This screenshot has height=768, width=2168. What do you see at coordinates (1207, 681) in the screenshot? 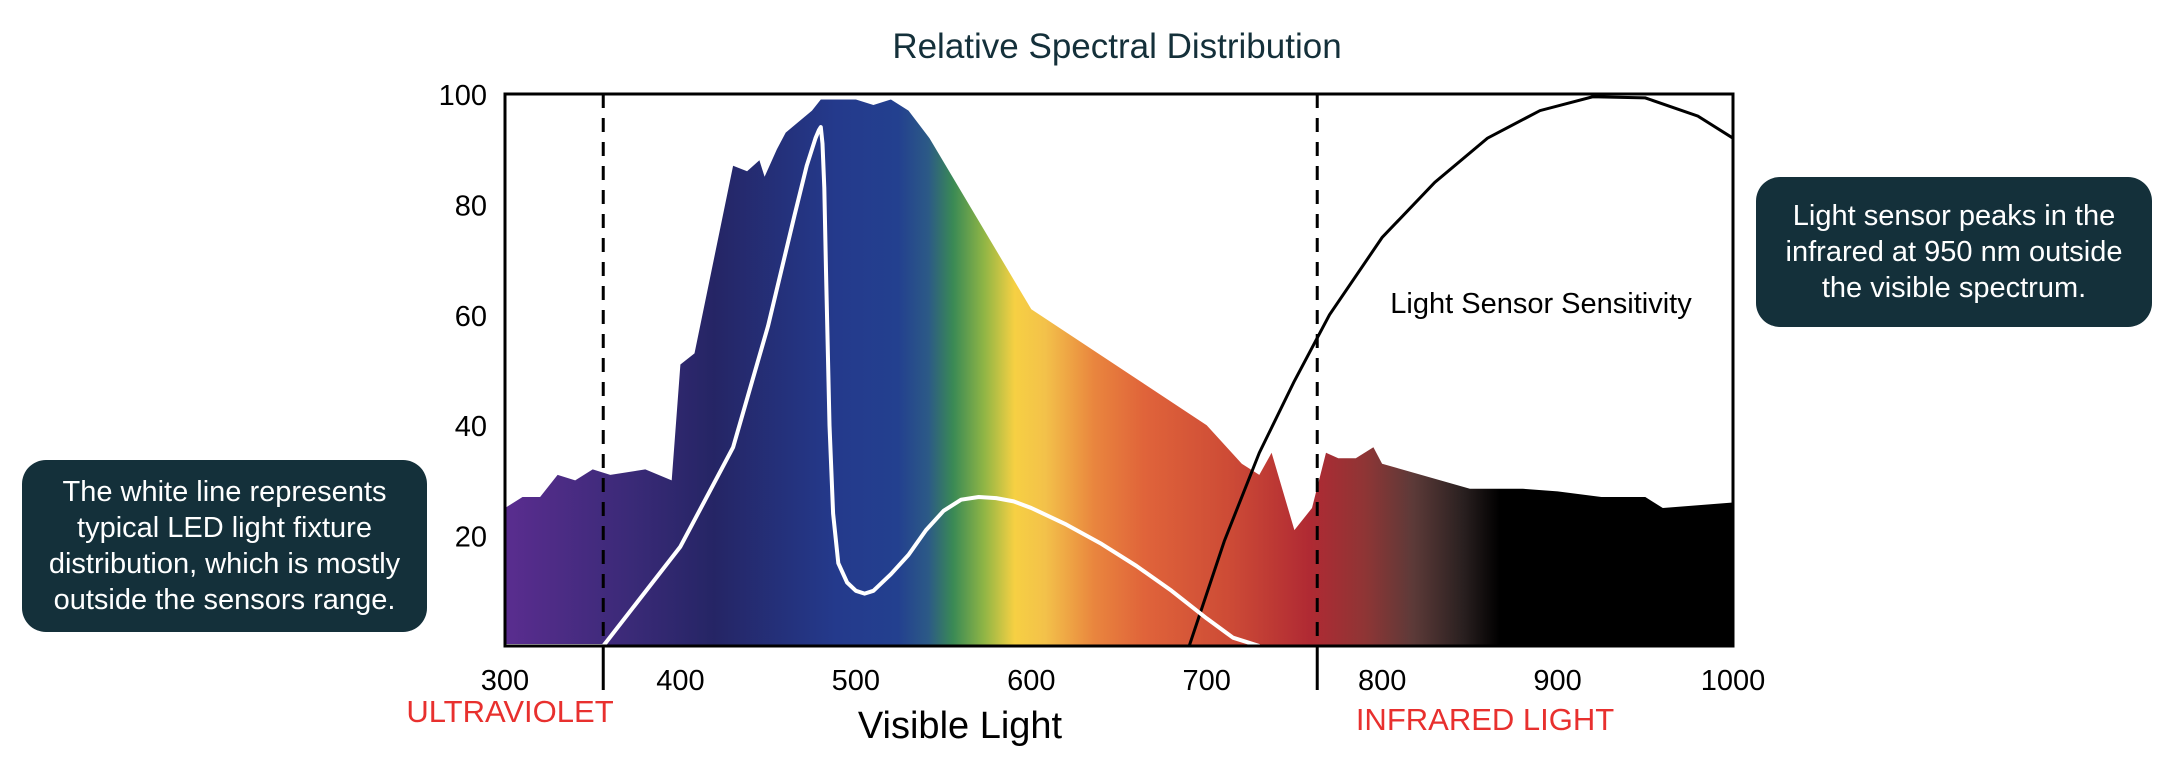
I see `x-tick-label: 700` at bounding box center [1207, 681].